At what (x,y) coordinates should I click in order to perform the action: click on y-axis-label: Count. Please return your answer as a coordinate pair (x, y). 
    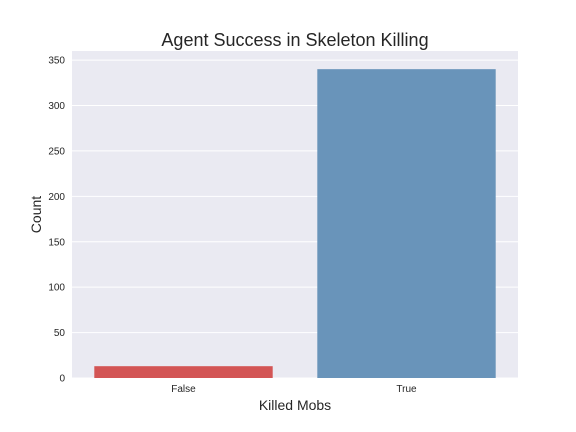
    Looking at the image, I should click on (36, 214).